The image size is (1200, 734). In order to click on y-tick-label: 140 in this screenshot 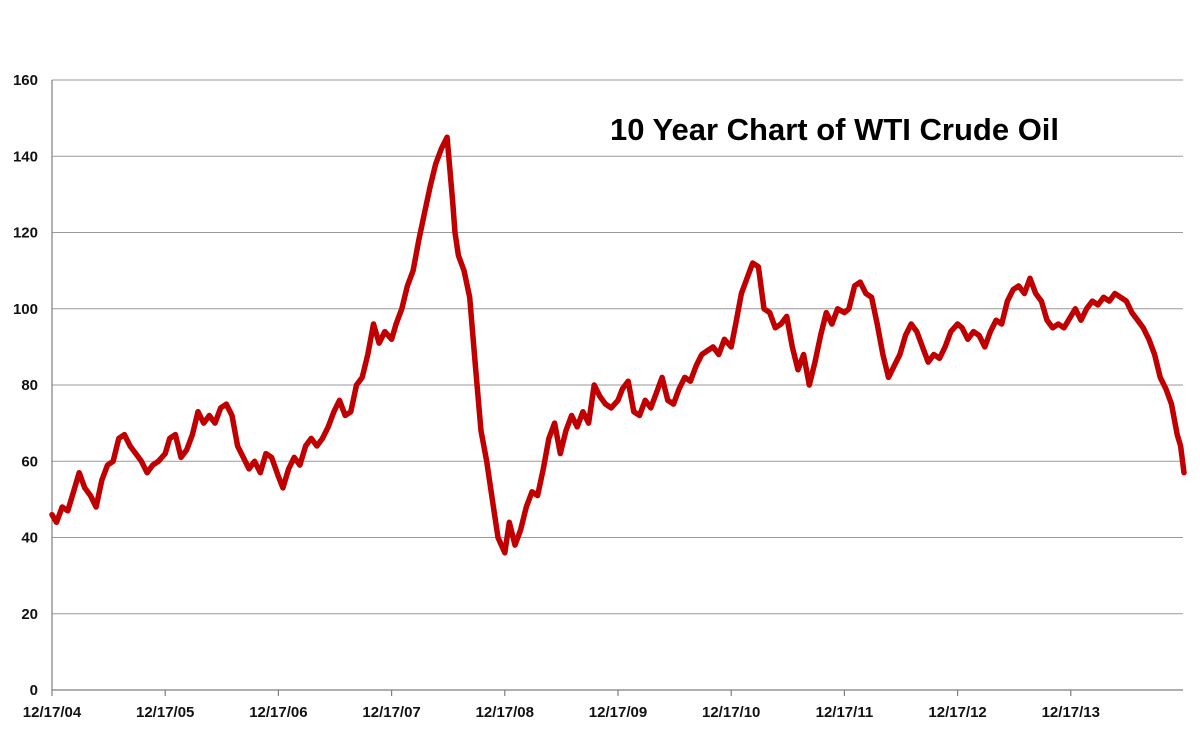, I will do `click(25, 156)`.